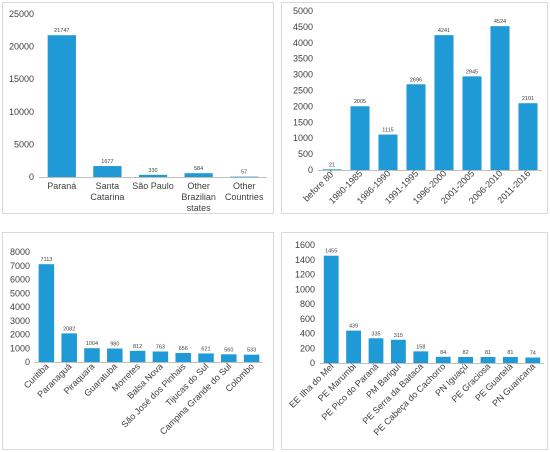 The height and width of the screenshot is (452, 550). What do you see at coordinates (205, 349) in the screenshot?
I see `data-label: 621` at bounding box center [205, 349].